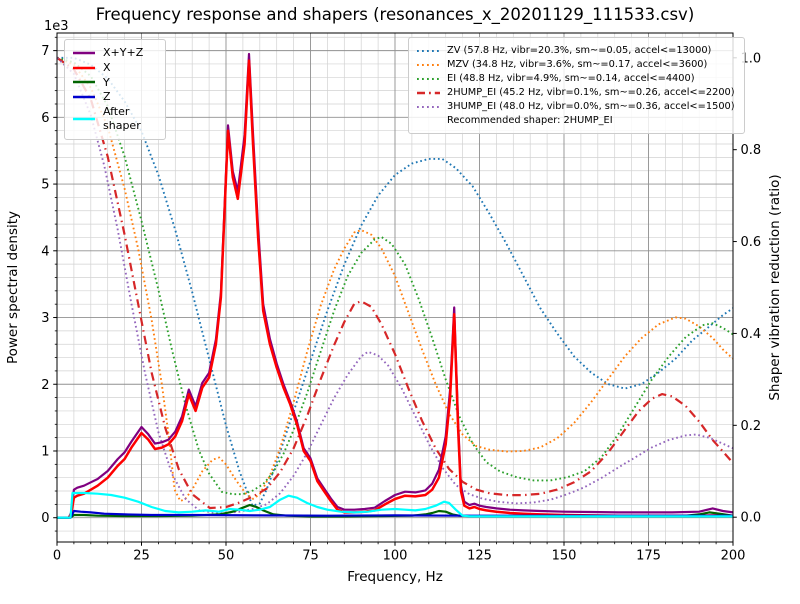  What do you see at coordinates (56, 26) in the screenshot?
I see `y-axis-offset-text: 1e3` at bounding box center [56, 26].